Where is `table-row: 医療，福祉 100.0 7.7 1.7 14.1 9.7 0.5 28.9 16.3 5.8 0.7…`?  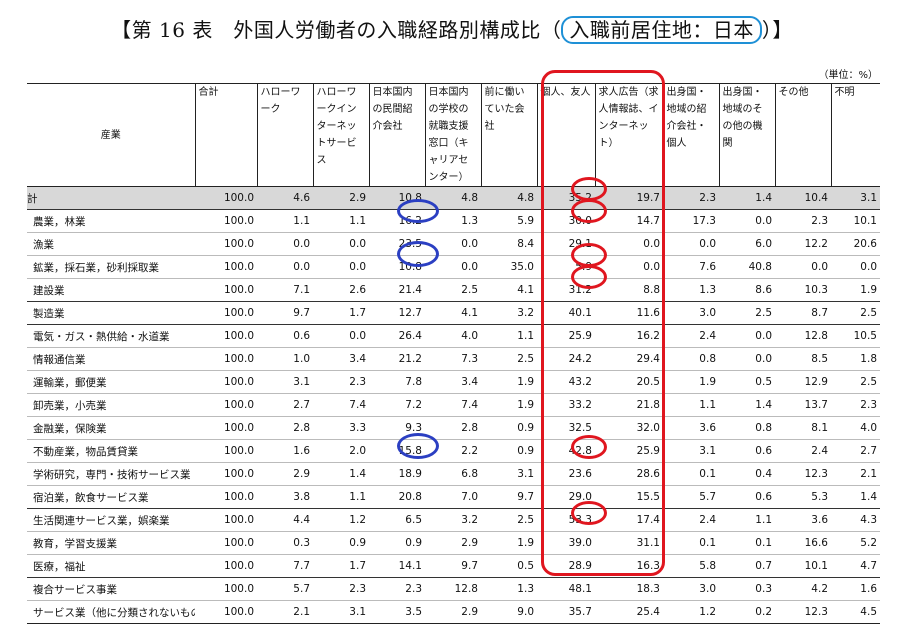 table-row: 医療，福祉 100.0 7.7 1.7 14.1 9.7 0.5 28.9 16.3 5.8 0.7… is located at coordinates (453, 566).